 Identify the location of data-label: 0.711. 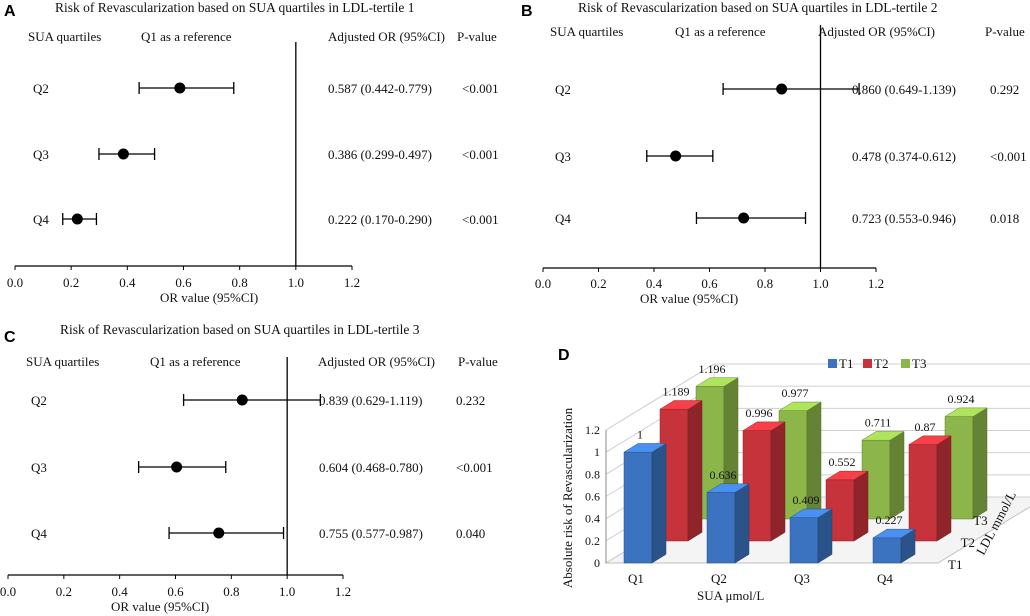
(878, 423).